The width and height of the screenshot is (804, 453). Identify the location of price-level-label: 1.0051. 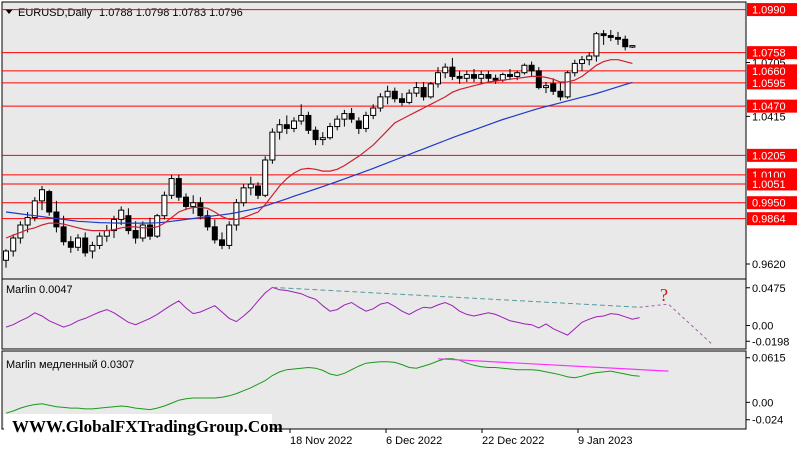
(769, 185).